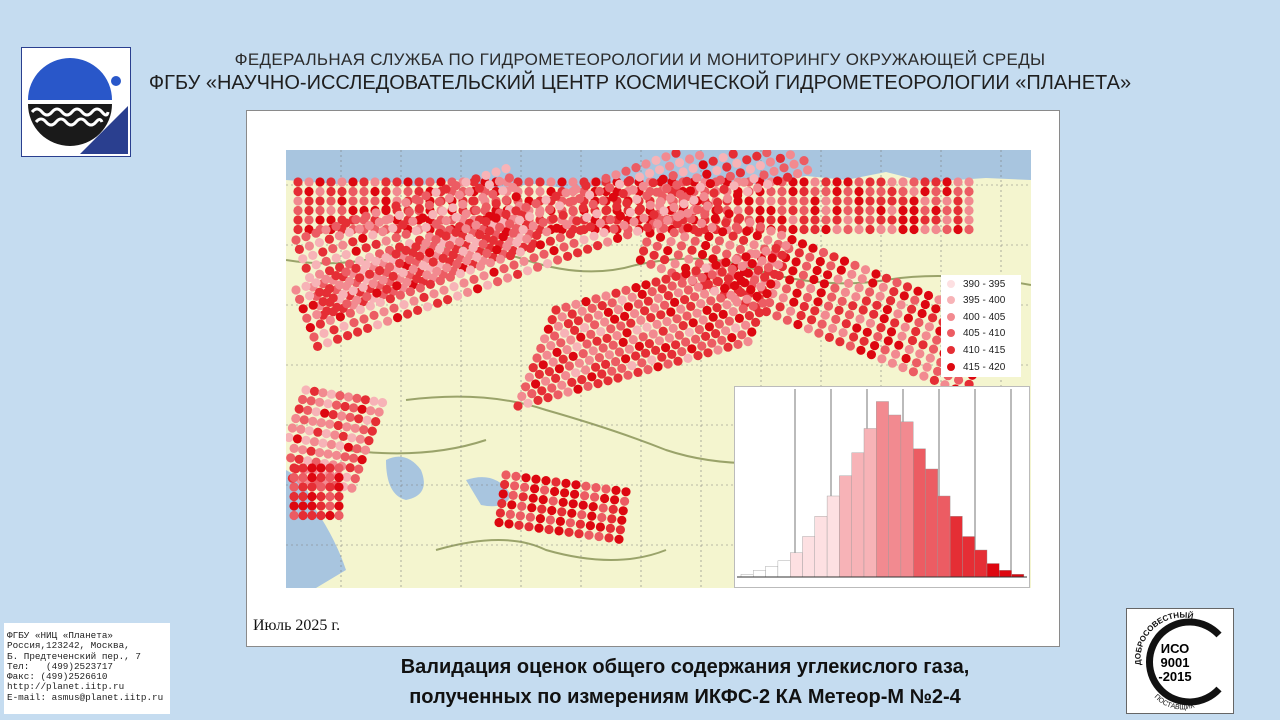 This screenshot has height=720, width=1280. Describe the element at coordinates (1175, 648) in the screenshot. I see `iso-line1: ИСО` at that location.